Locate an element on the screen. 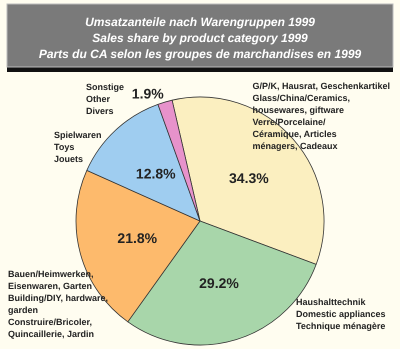 The image size is (400, 349). slice-label: Haushalttechnik Domestic appliances Technique ménagère is located at coordinates (341, 314).